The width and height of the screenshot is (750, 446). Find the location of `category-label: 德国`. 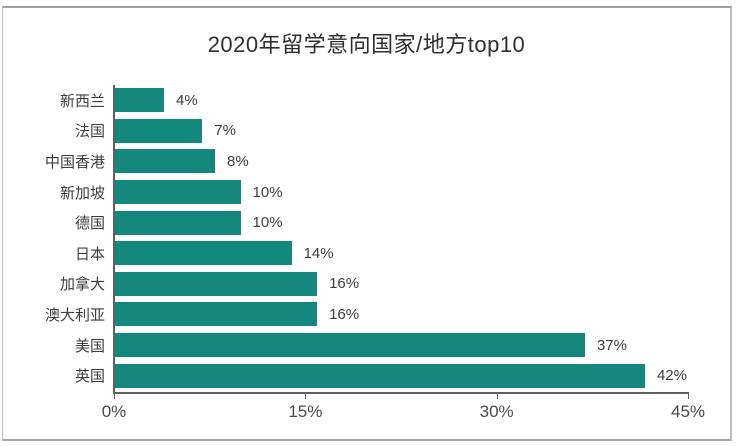

category-label: 德国 is located at coordinates (89, 224).